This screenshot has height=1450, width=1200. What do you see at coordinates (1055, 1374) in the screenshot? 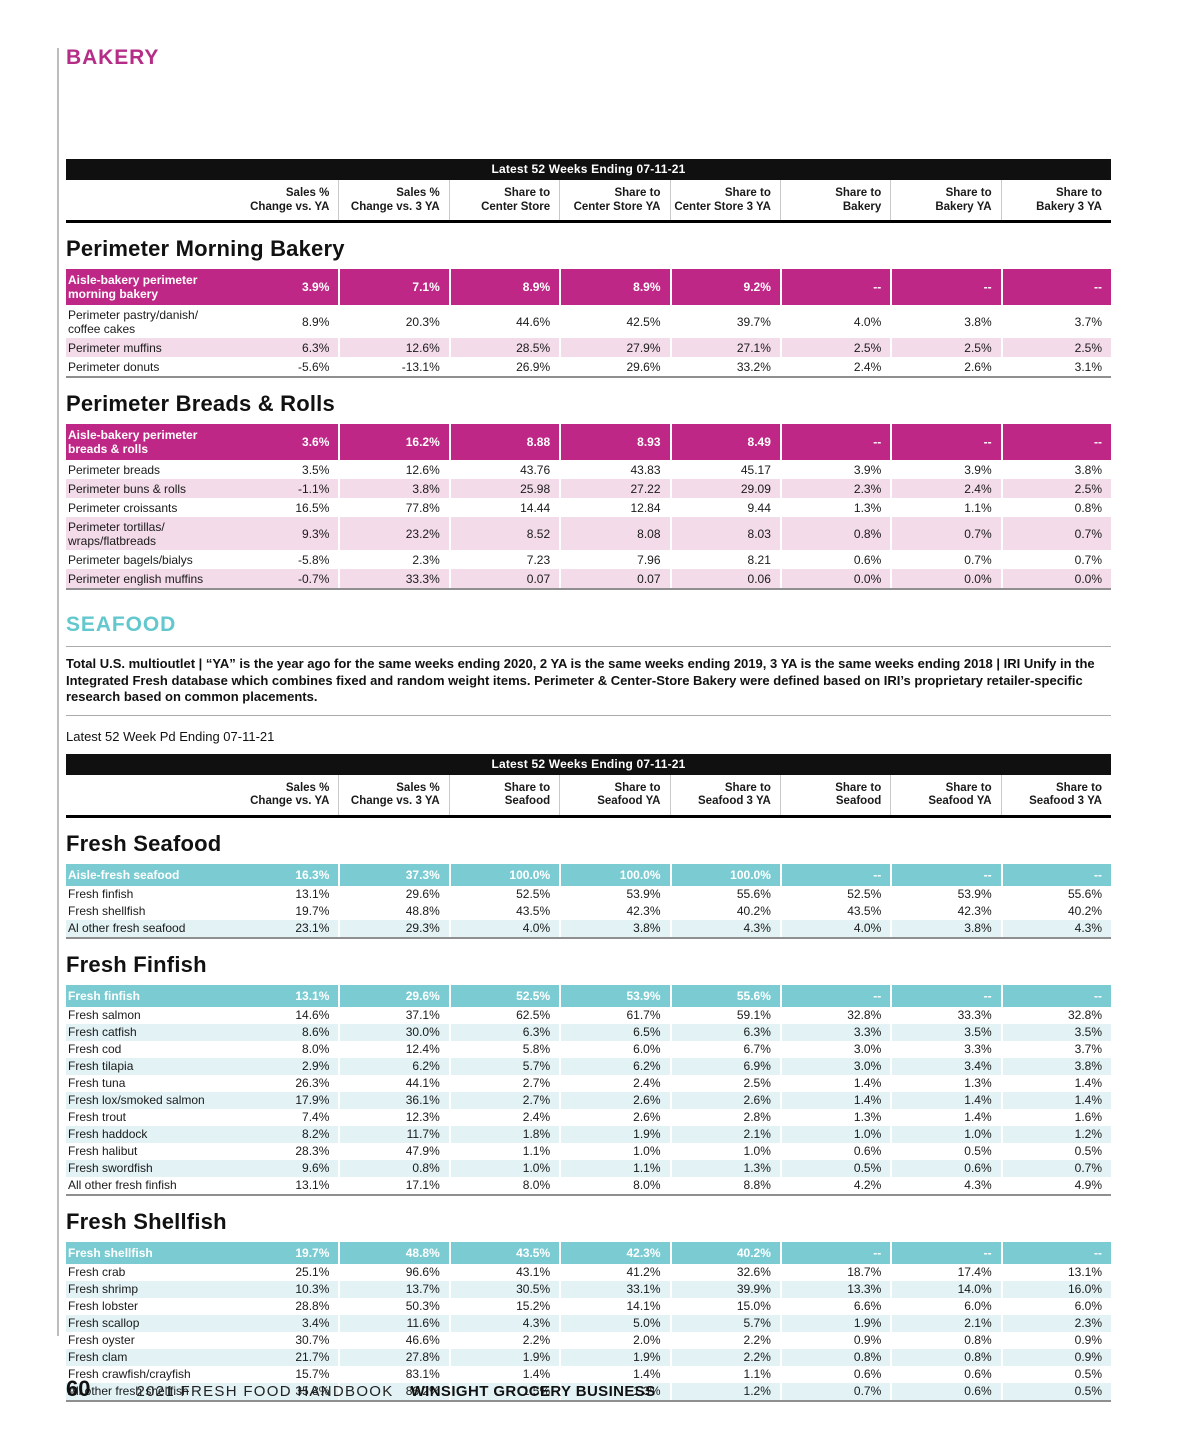
I see `value-cell: 0.5%` at bounding box center [1055, 1374].